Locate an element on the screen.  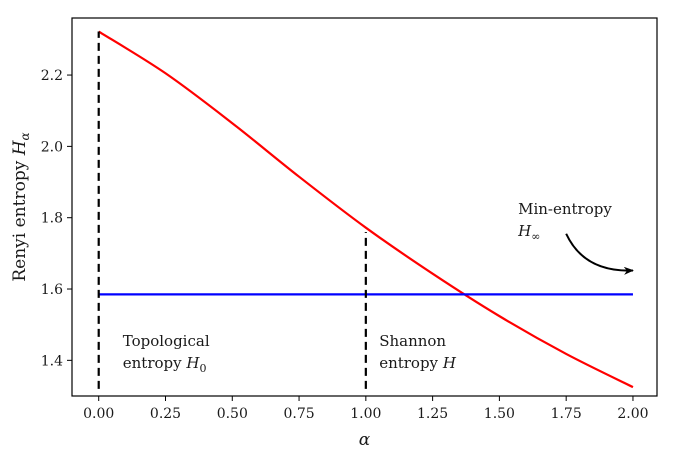
y-tick-label: 1.4 is located at coordinates (52, 361).